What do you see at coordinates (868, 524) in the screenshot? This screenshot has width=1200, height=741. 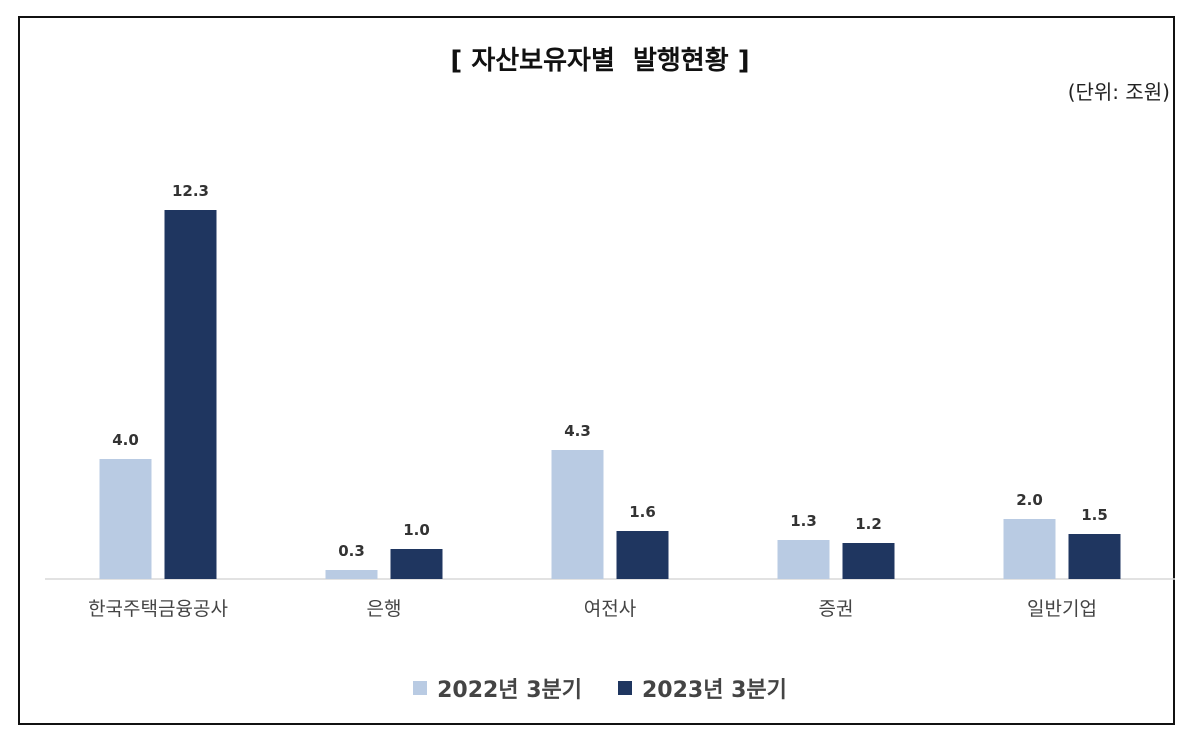 I see `data-label-2023-3: 1.2` at bounding box center [868, 524].